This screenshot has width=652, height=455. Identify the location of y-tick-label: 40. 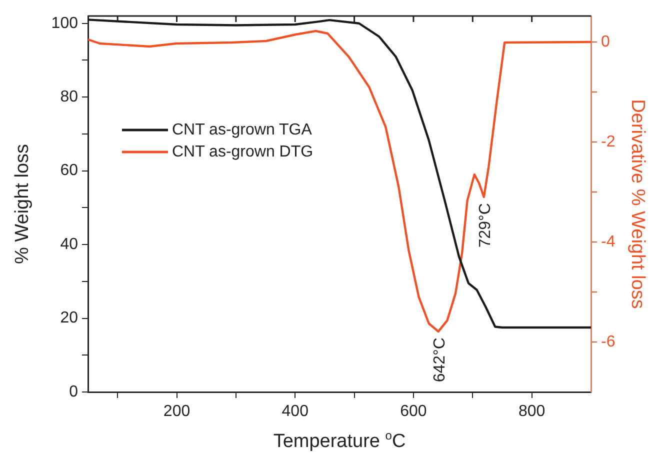
(69, 244).